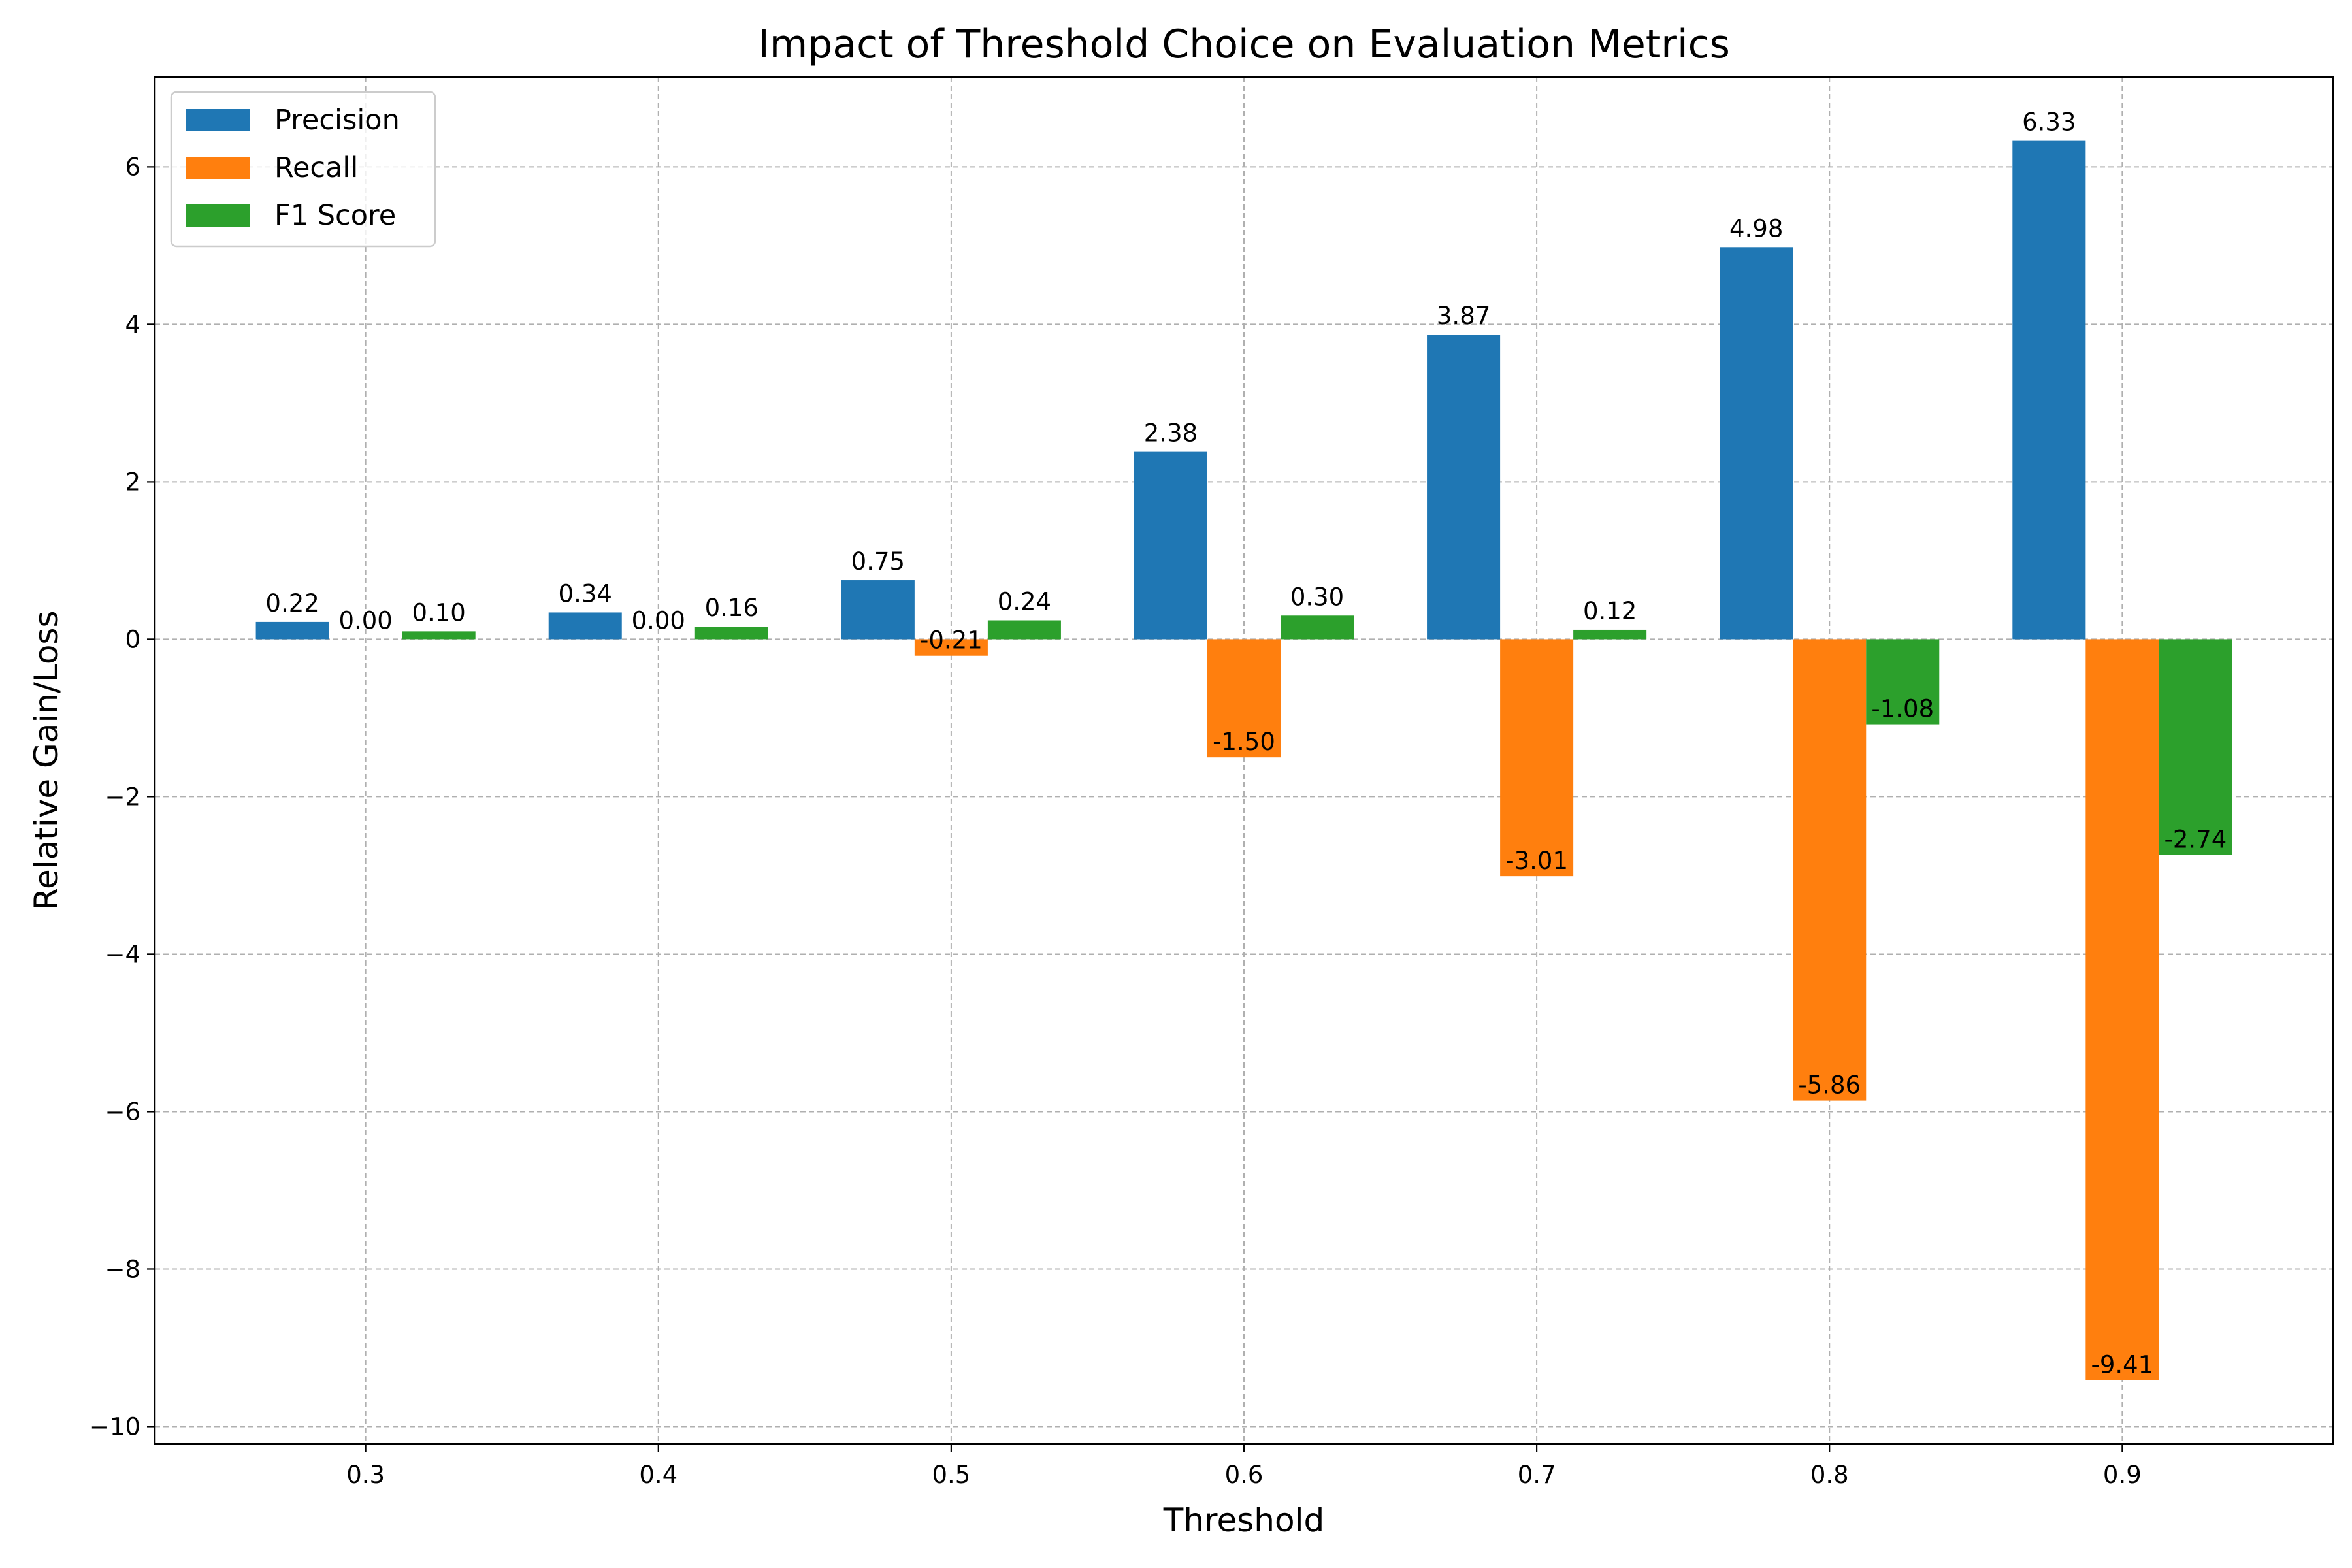 The width and height of the screenshot is (2352, 1568). I want to click on data-label: -0.21, so click(951, 641).